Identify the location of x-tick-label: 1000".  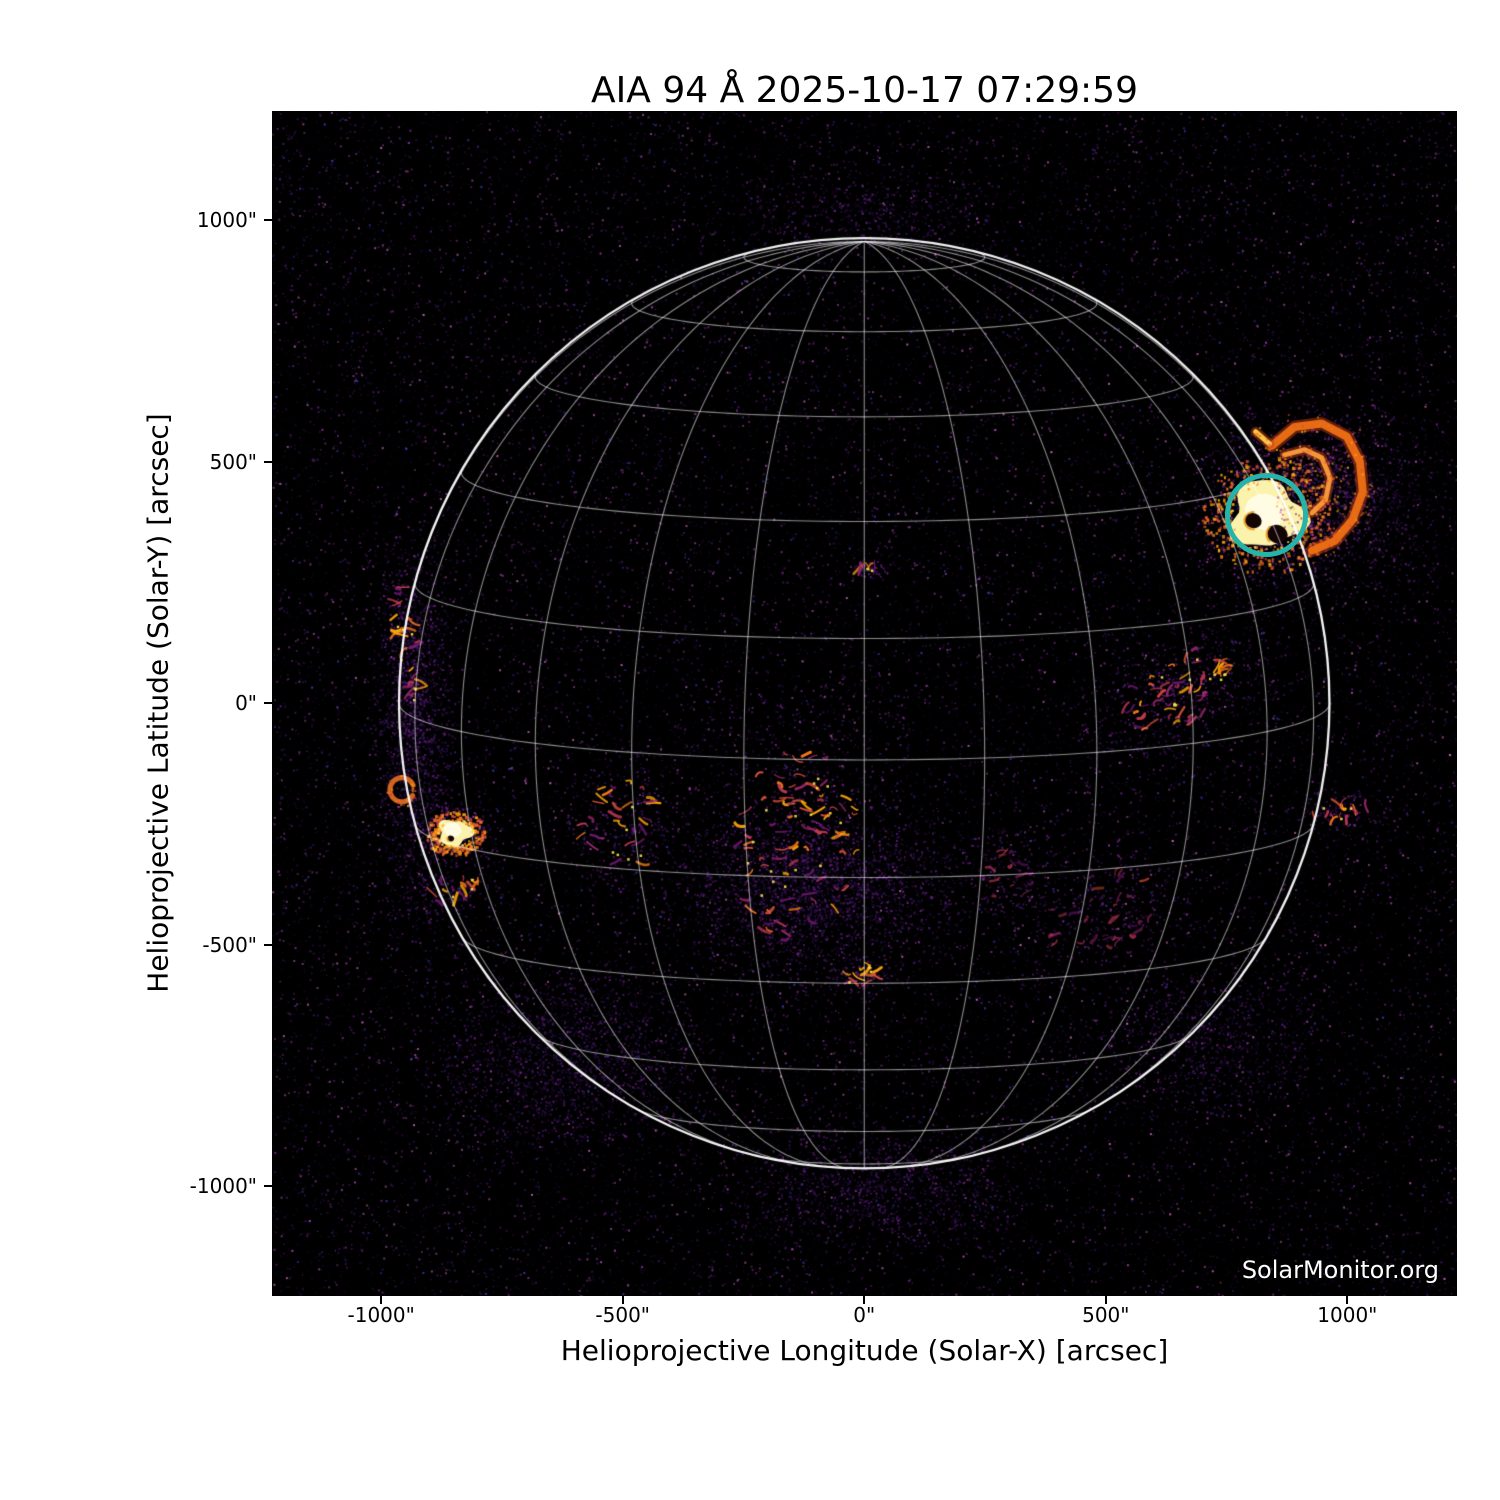
(1347, 1315).